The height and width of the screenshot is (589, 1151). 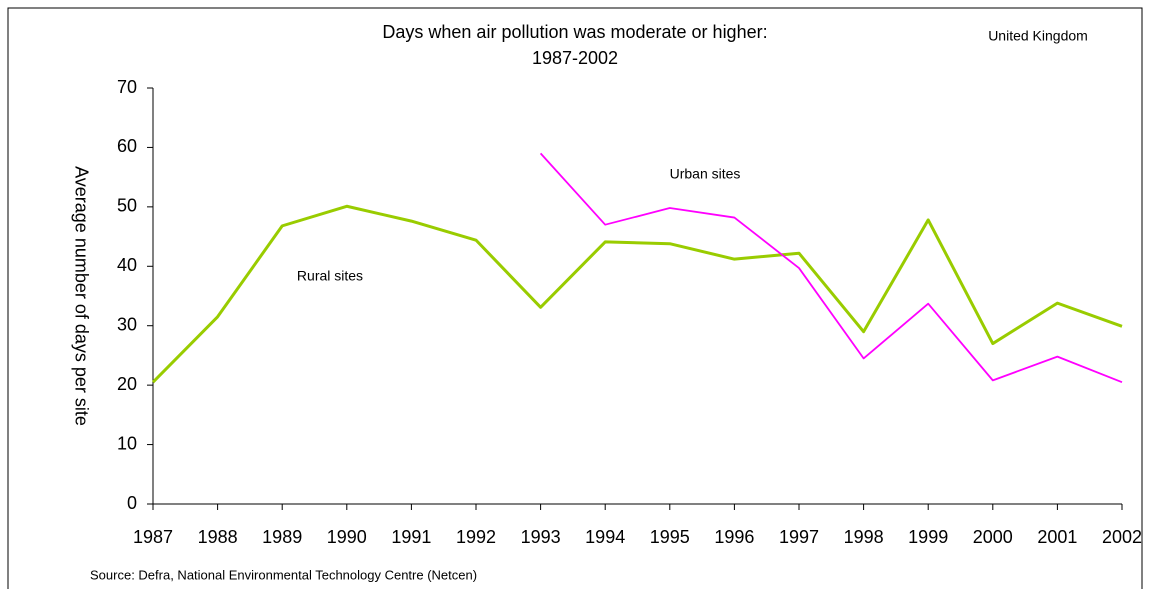 What do you see at coordinates (541, 537) in the screenshot?
I see `x-tick-label: 1993` at bounding box center [541, 537].